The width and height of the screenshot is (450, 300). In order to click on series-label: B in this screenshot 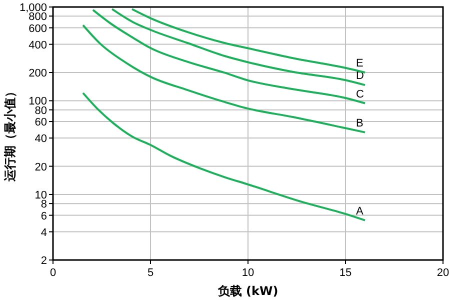, I will do `click(360, 123)`.